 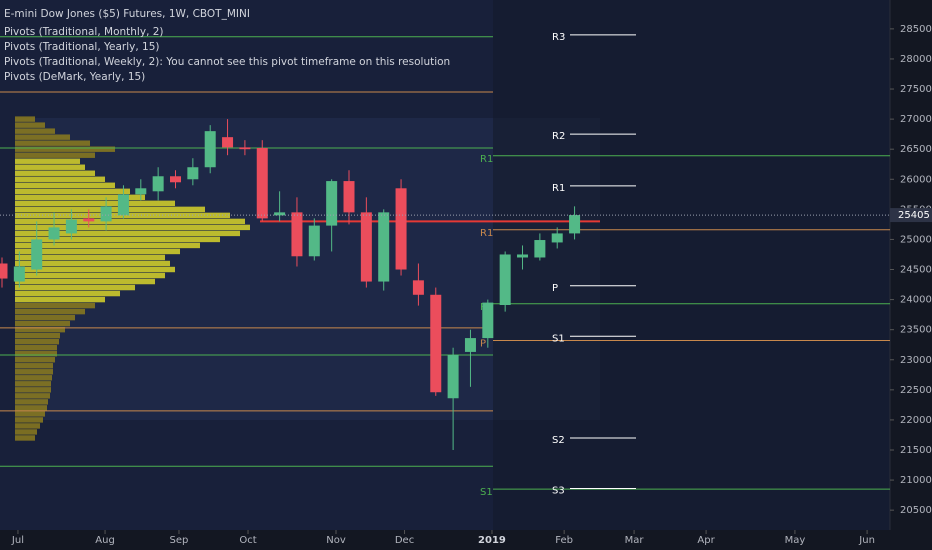 I want to click on price-axis, so click(x=911, y=275).